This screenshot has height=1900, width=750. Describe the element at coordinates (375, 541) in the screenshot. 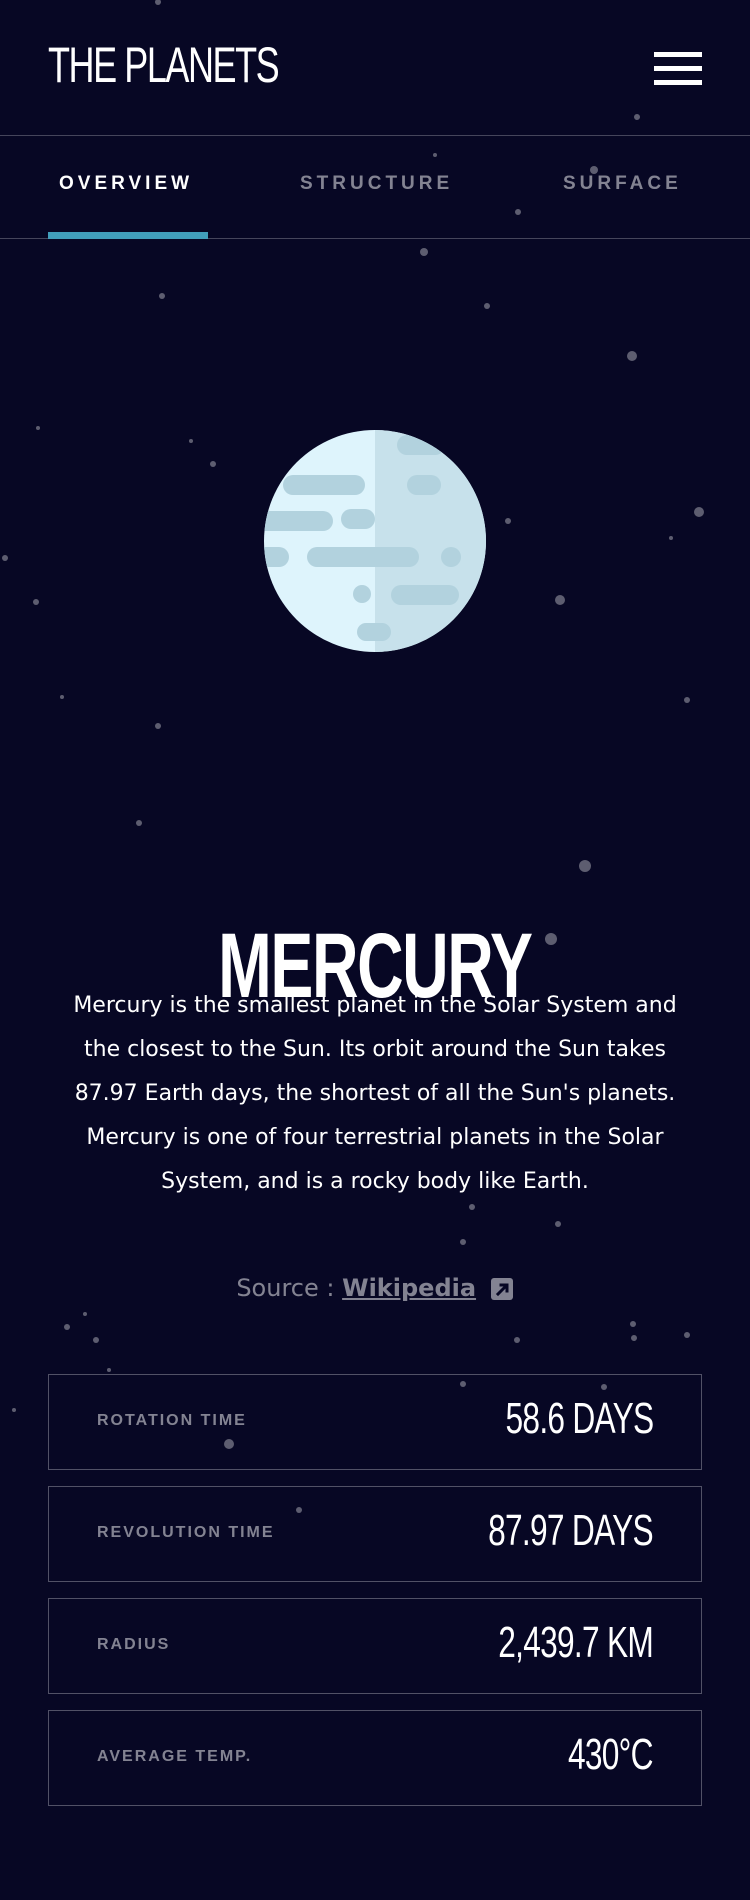

I see `mercury-planet-illustration` at that location.